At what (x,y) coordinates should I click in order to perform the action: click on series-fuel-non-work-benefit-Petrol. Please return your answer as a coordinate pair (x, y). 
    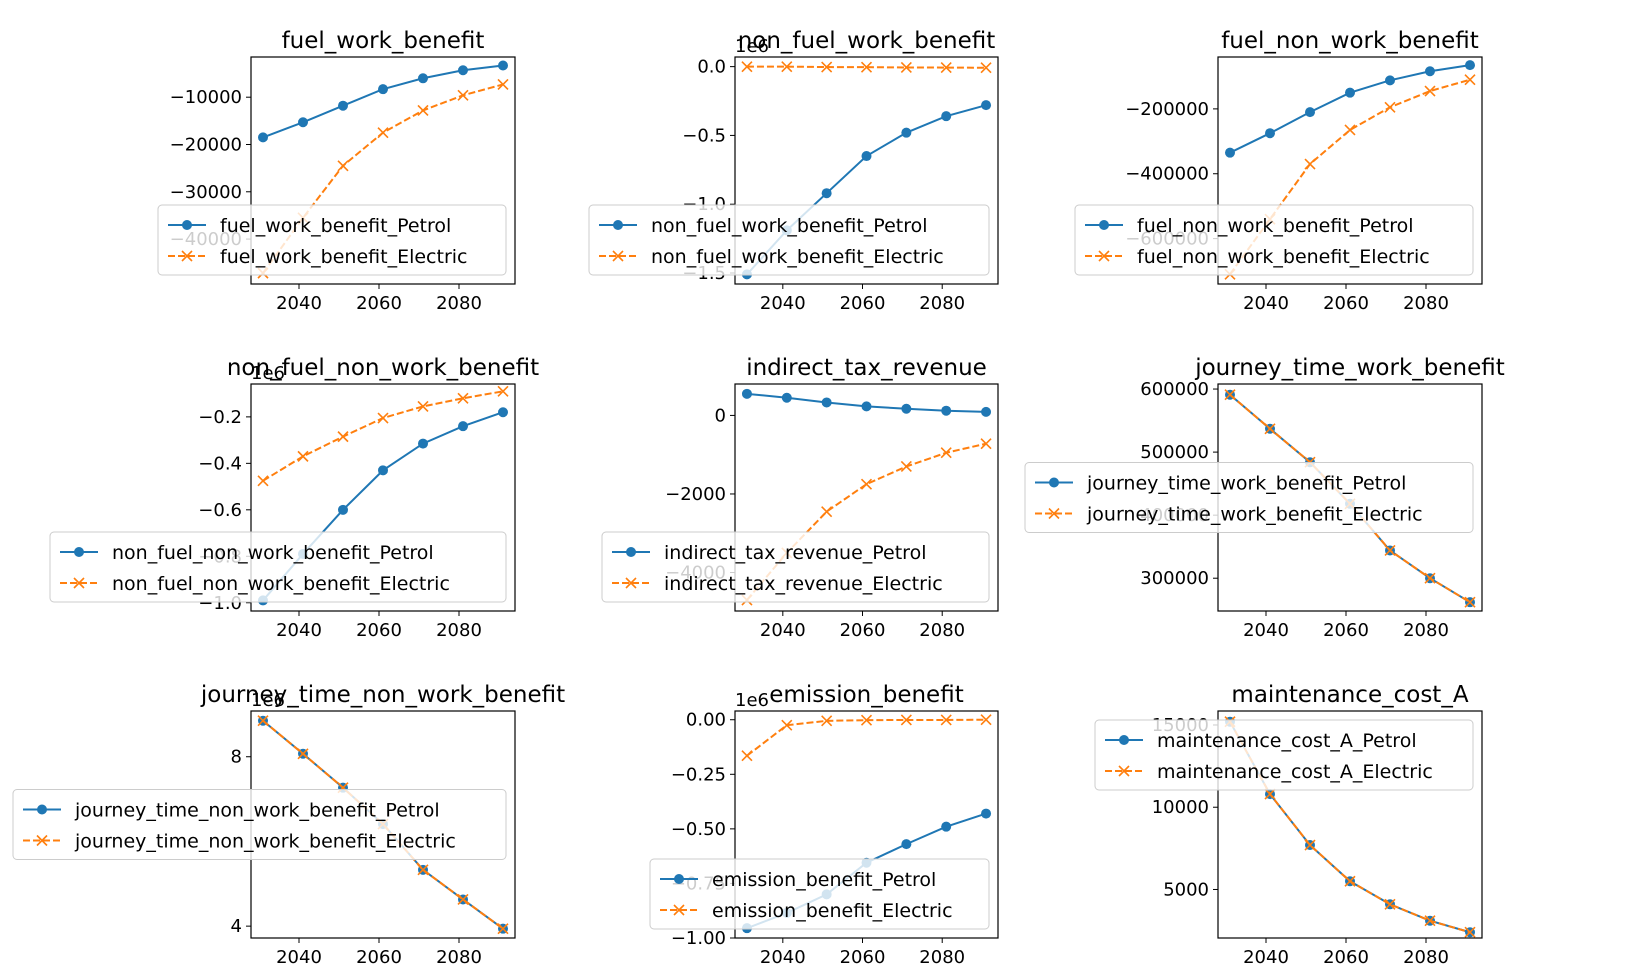
    Looking at the image, I should click on (1350, 109).